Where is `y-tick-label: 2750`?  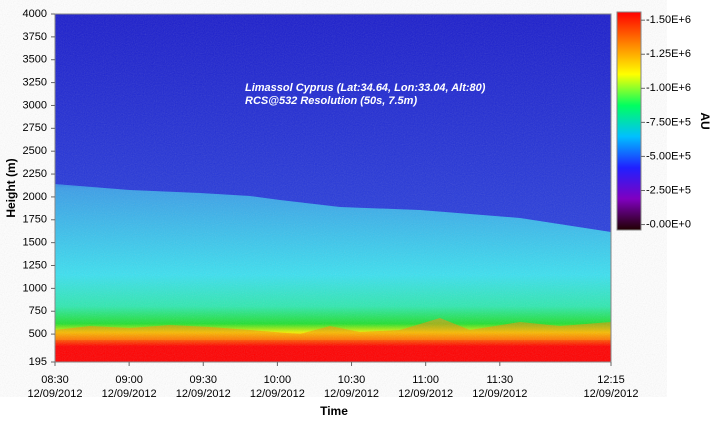
y-tick-label: 2750 is located at coordinates (35, 128).